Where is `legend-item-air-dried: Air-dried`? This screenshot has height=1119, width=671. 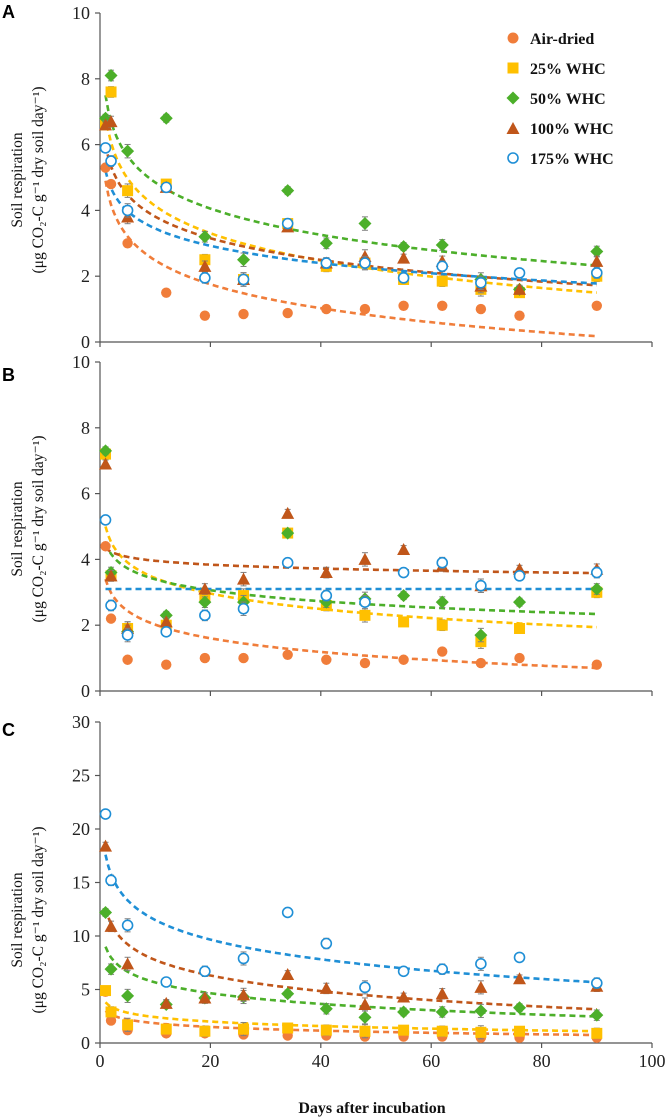
legend-item-air-dried: Air-dried is located at coordinates (550, 39).